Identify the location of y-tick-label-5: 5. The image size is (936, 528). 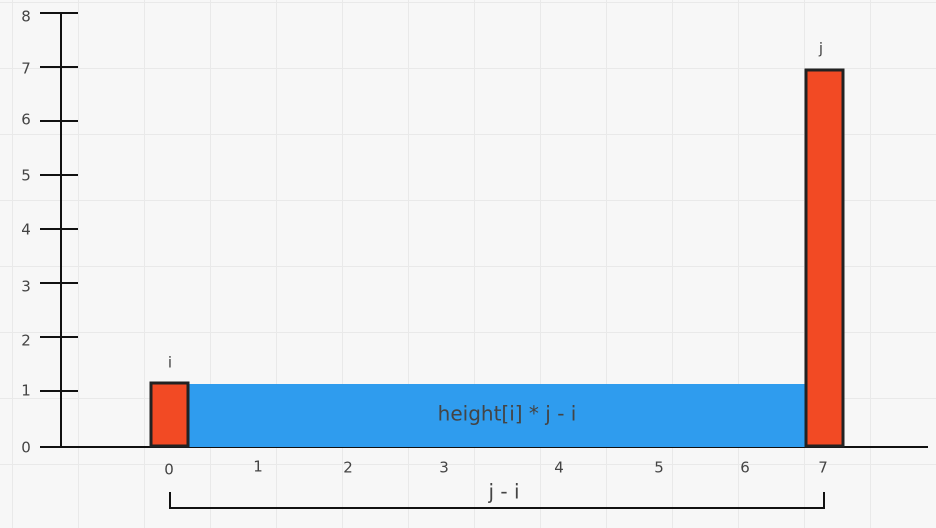
(26, 176).